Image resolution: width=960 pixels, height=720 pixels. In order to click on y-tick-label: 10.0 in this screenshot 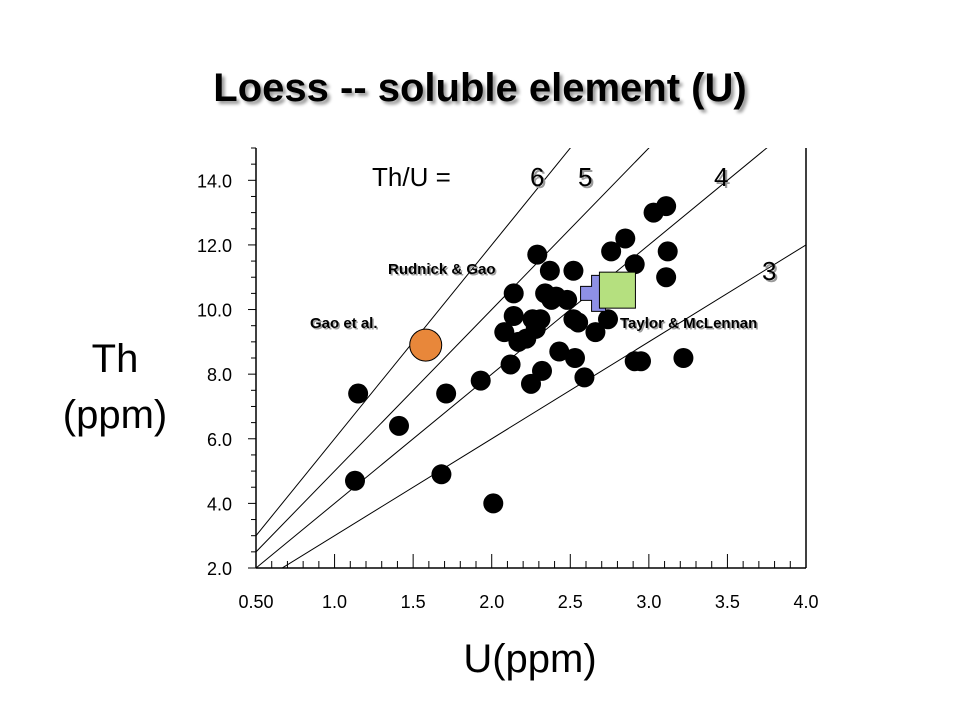, I will do `click(214, 311)`.